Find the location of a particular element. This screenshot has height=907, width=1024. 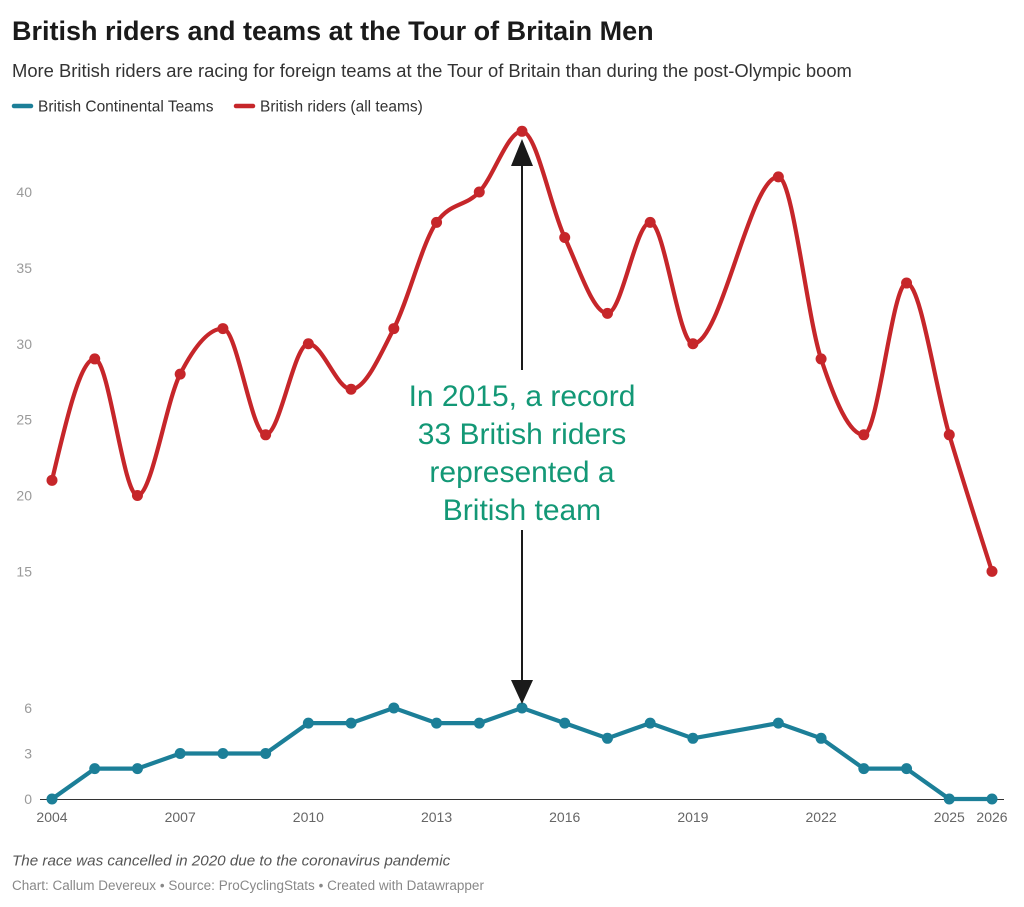

annotation-line: represented a is located at coordinates (521, 472).